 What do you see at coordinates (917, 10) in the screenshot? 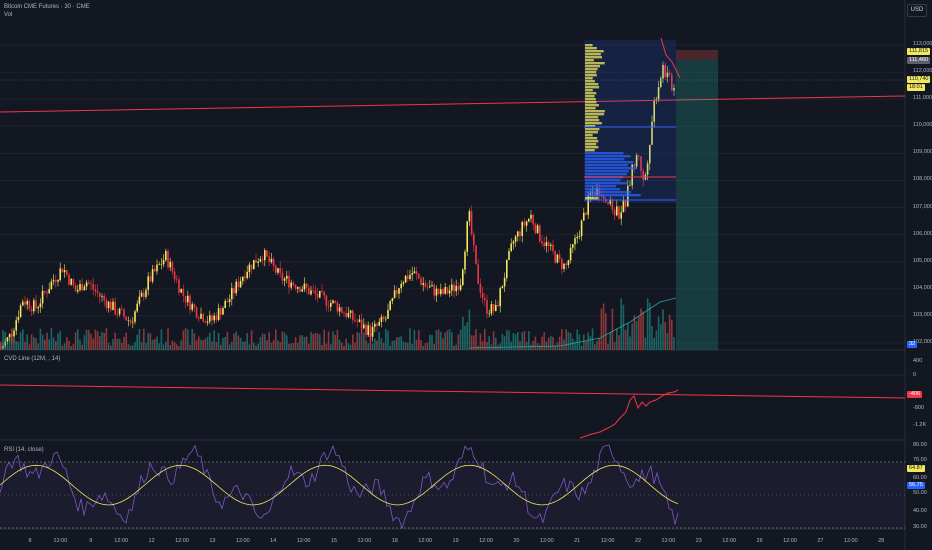
I see `currency-button: USD` at bounding box center [917, 10].